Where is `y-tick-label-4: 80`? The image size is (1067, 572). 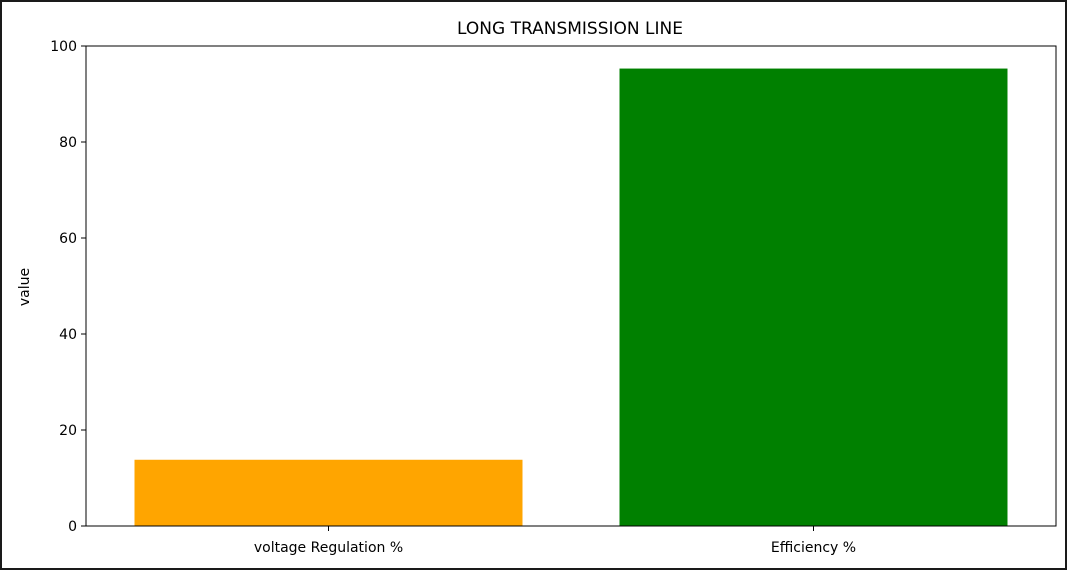 y-tick-label-4: 80 is located at coordinates (68, 143).